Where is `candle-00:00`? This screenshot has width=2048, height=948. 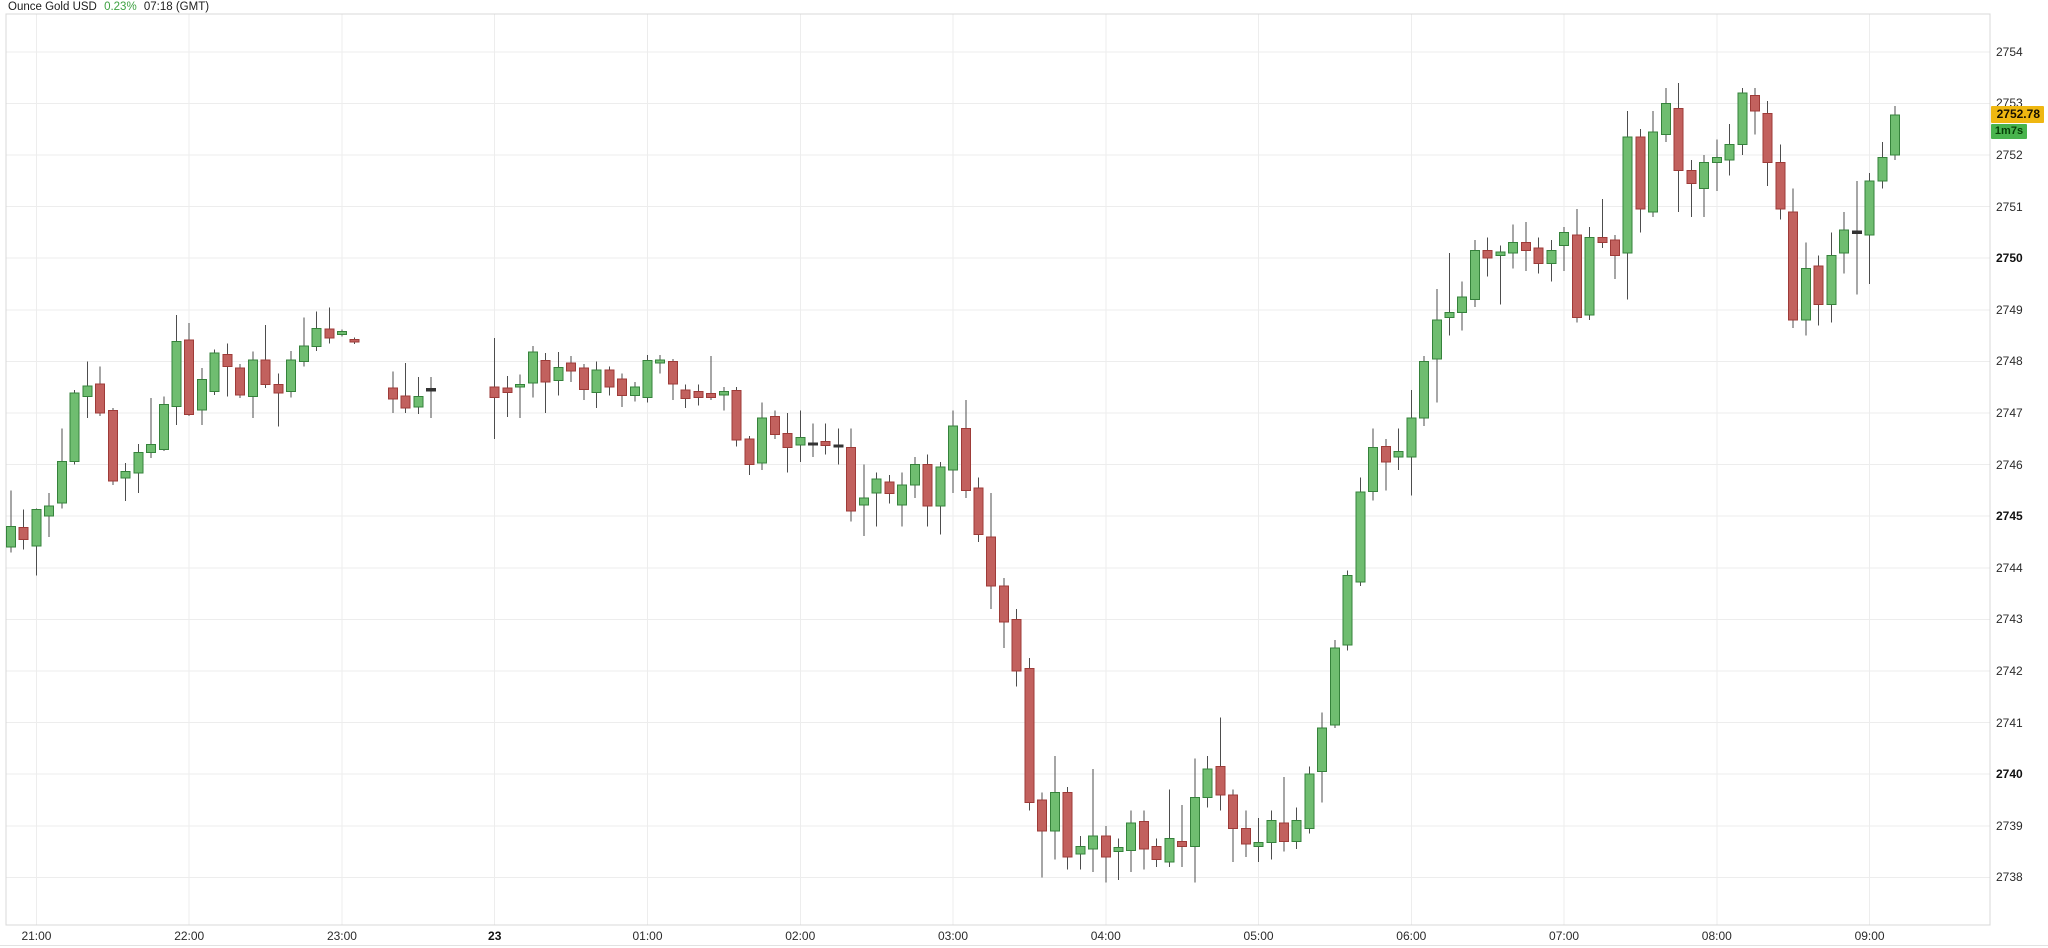
candle-00:00 is located at coordinates (494, 388).